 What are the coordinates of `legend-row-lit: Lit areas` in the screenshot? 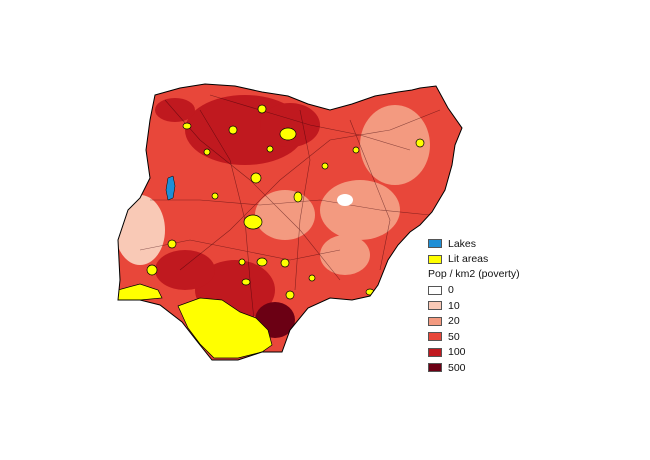 It's located at (474, 260).